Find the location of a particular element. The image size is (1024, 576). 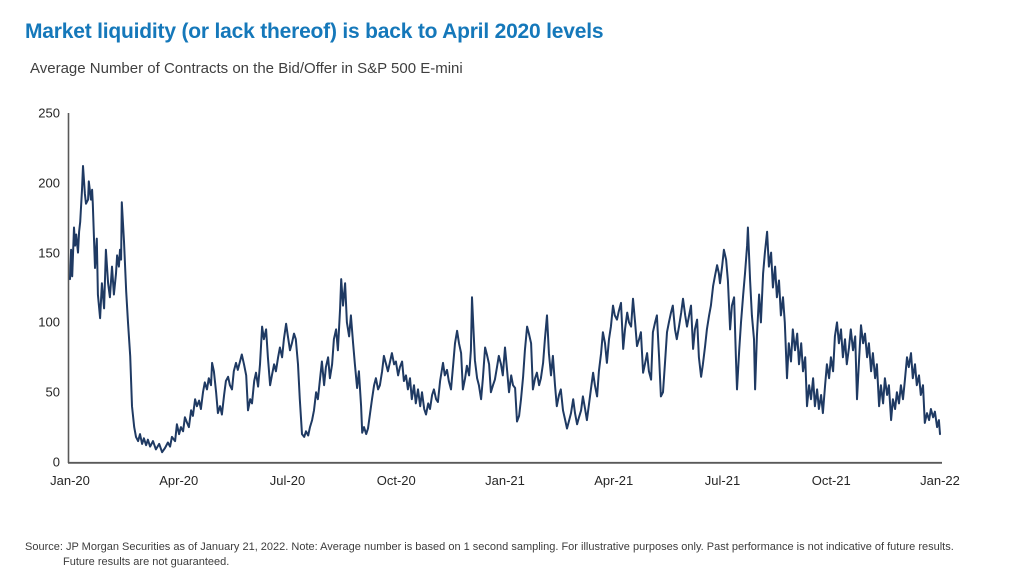

y-axis-tick-label: 150 is located at coordinates (49, 253).